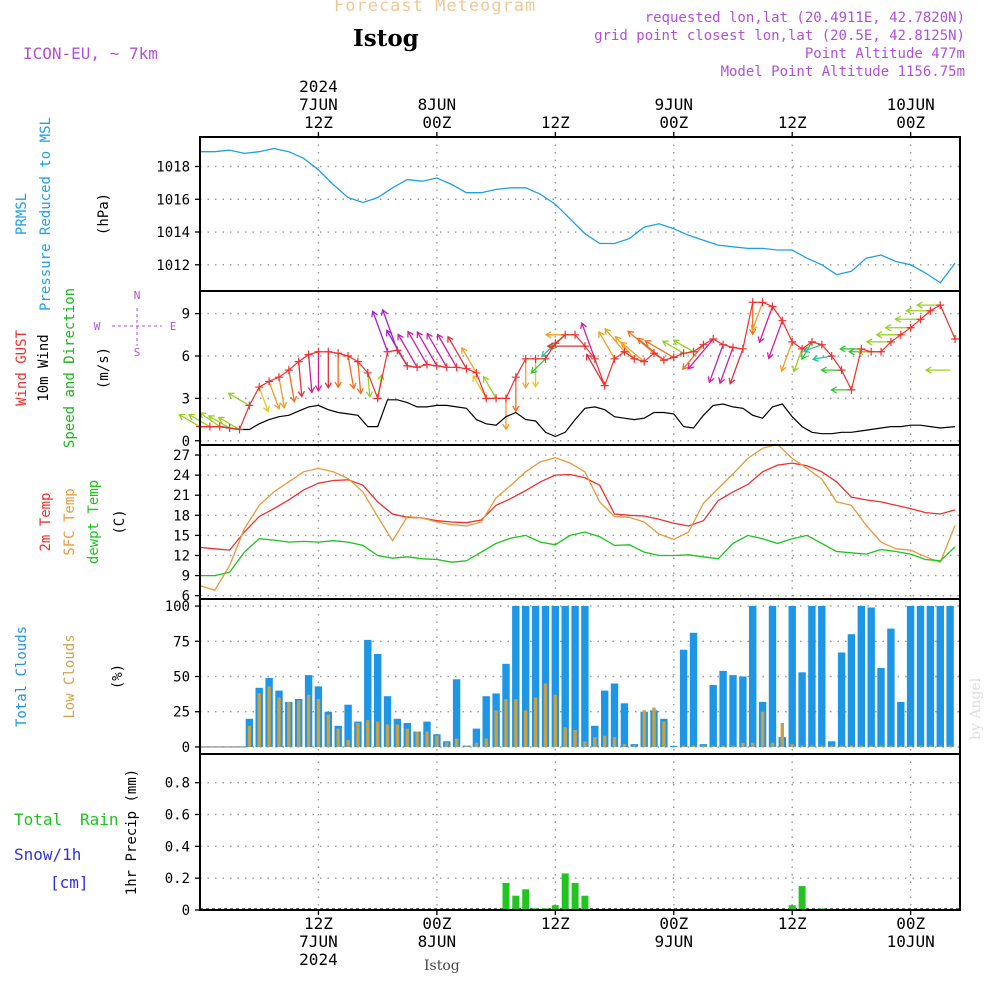 This screenshot has width=1000, height=1000. Describe the element at coordinates (578, 554) in the screenshot. I see `dewpoint-line` at that location.